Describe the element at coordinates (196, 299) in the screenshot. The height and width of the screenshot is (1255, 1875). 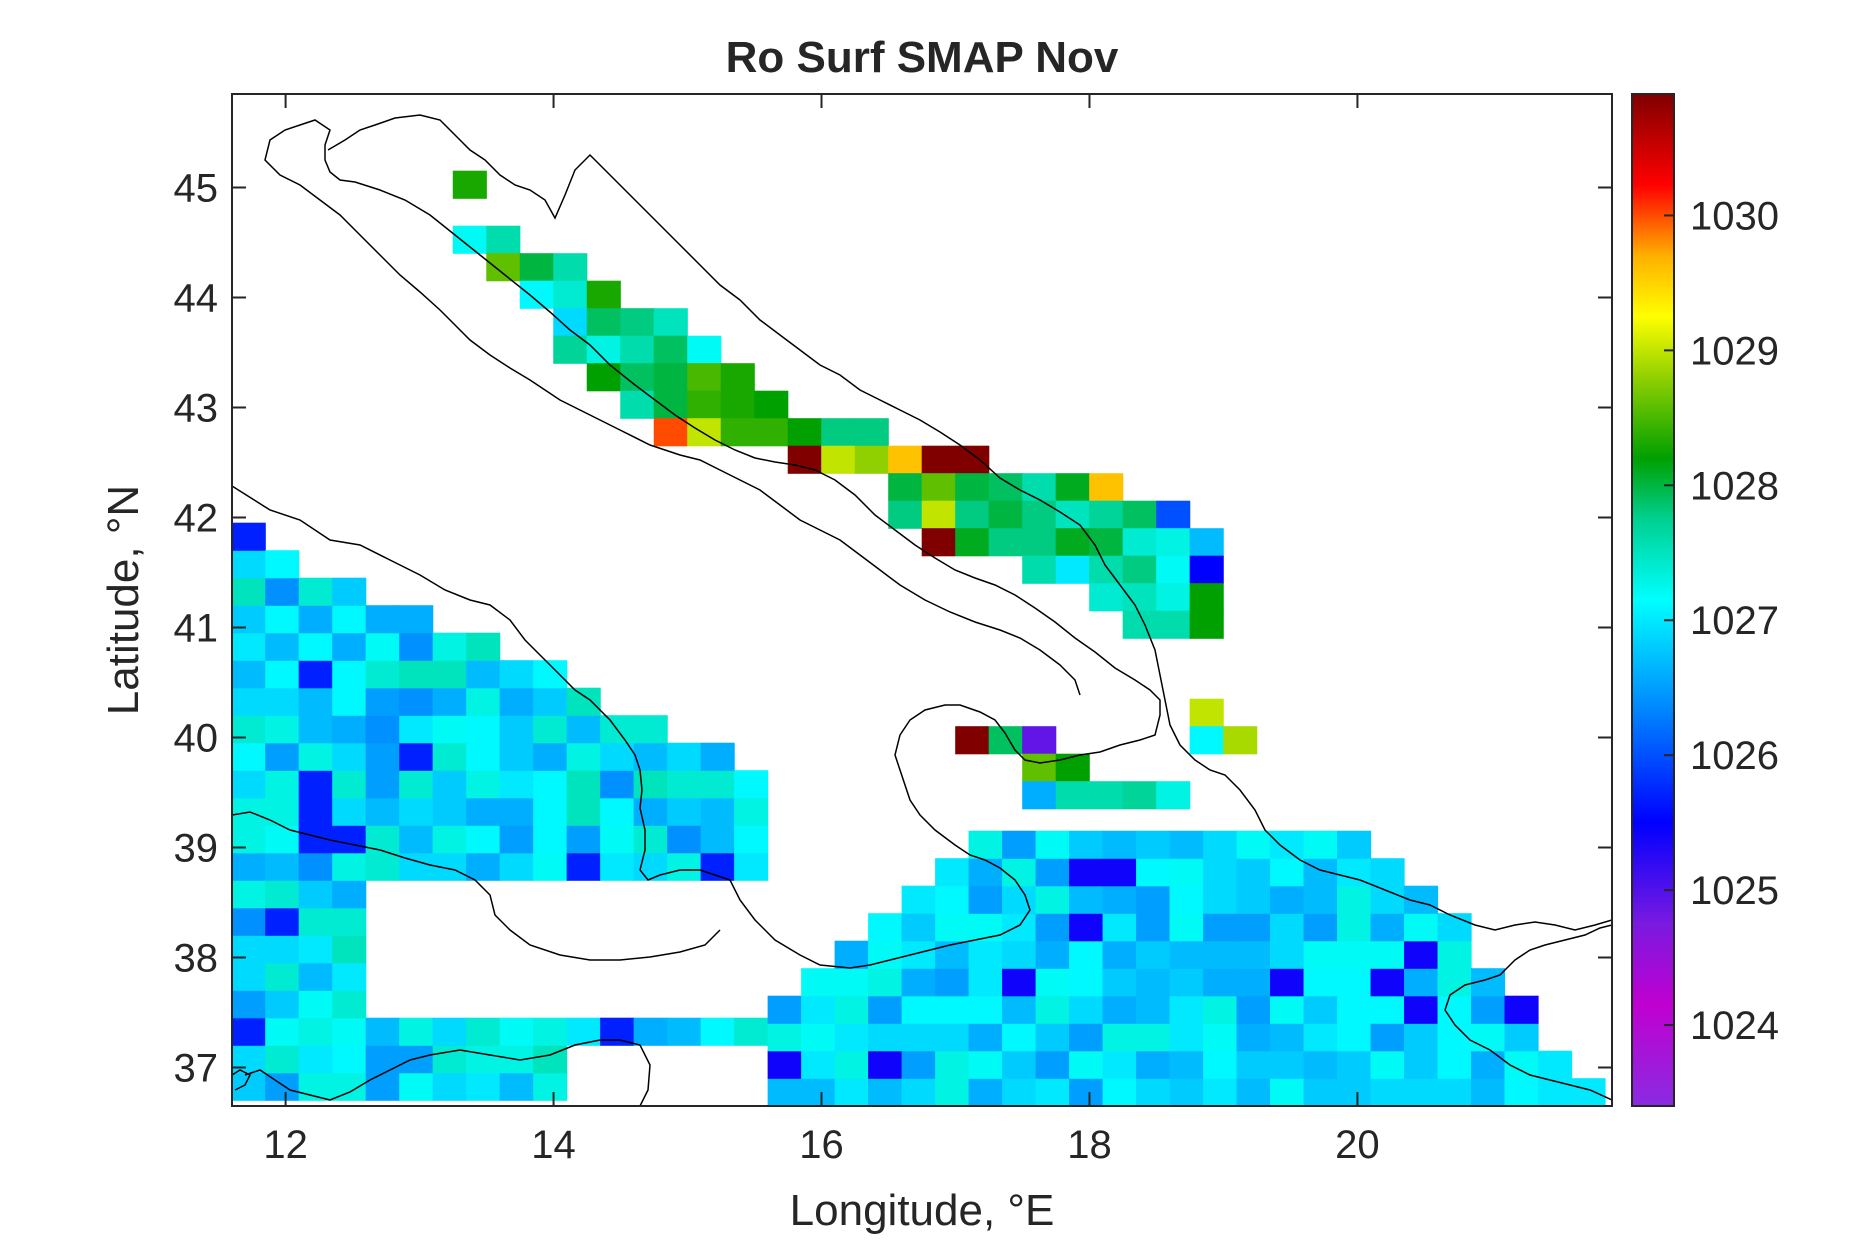
I see `y-tick-label: 44` at that location.